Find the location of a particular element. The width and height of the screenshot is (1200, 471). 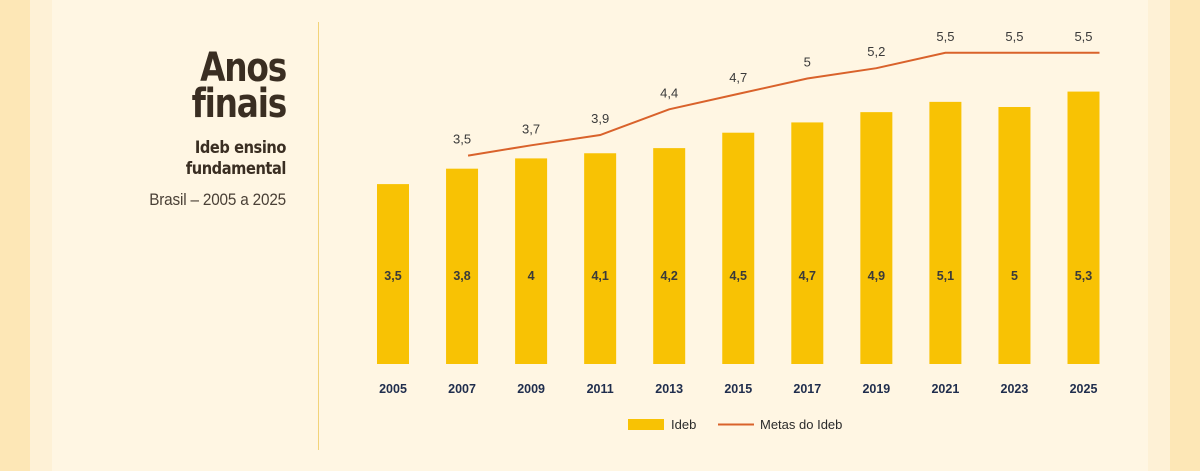

bar-2005 is located at coordinates (393, 274).